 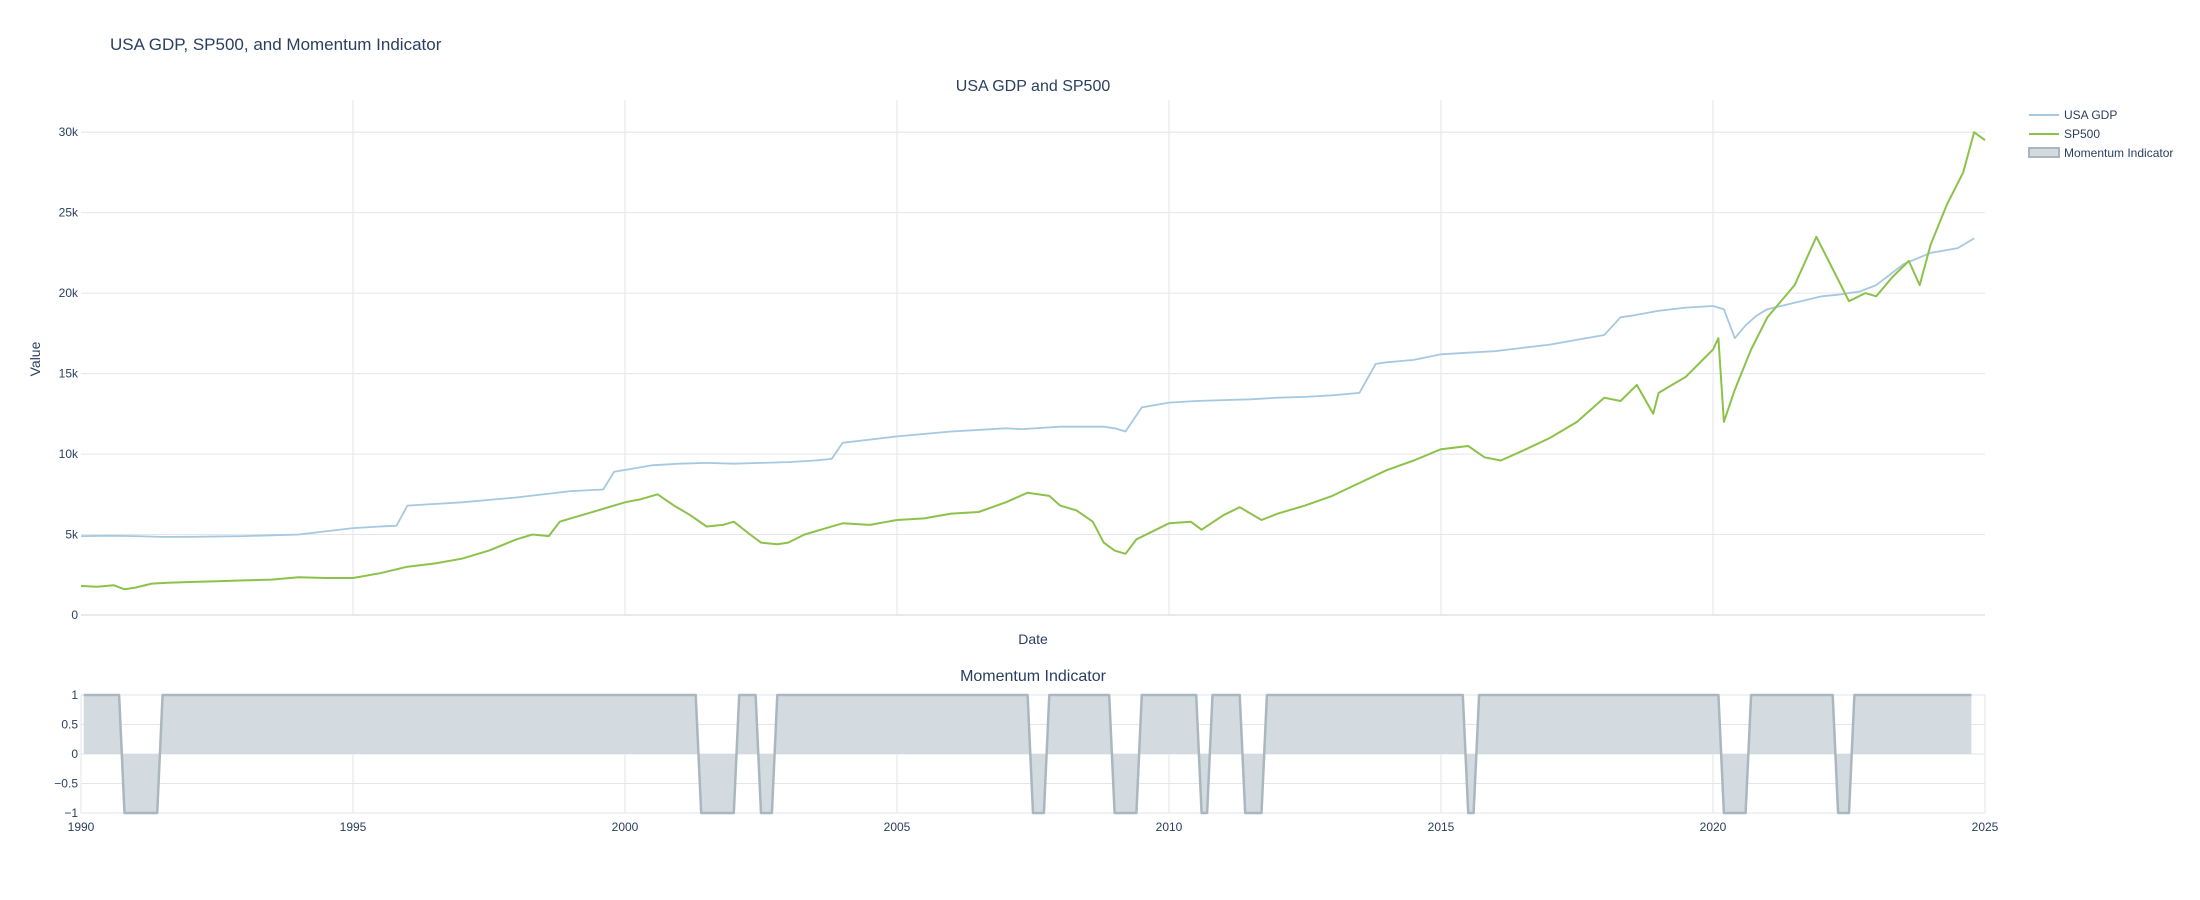 What do you see at coordinates (69, 454) in the screenshot?
I see `top-y-tick-label: 10k` at bounding box center [69, 454].